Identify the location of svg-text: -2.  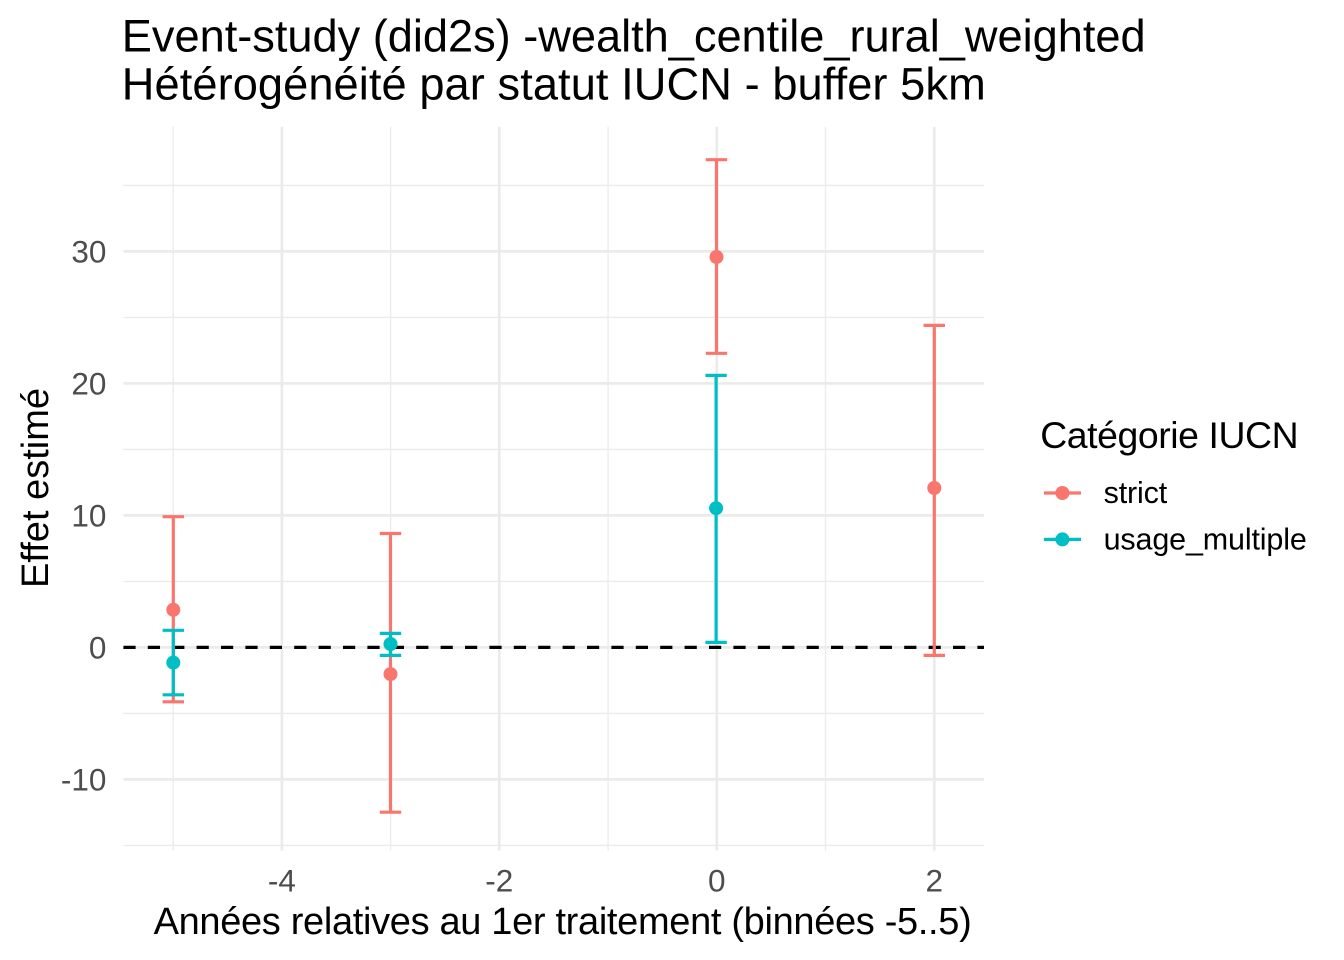
(499, 881).